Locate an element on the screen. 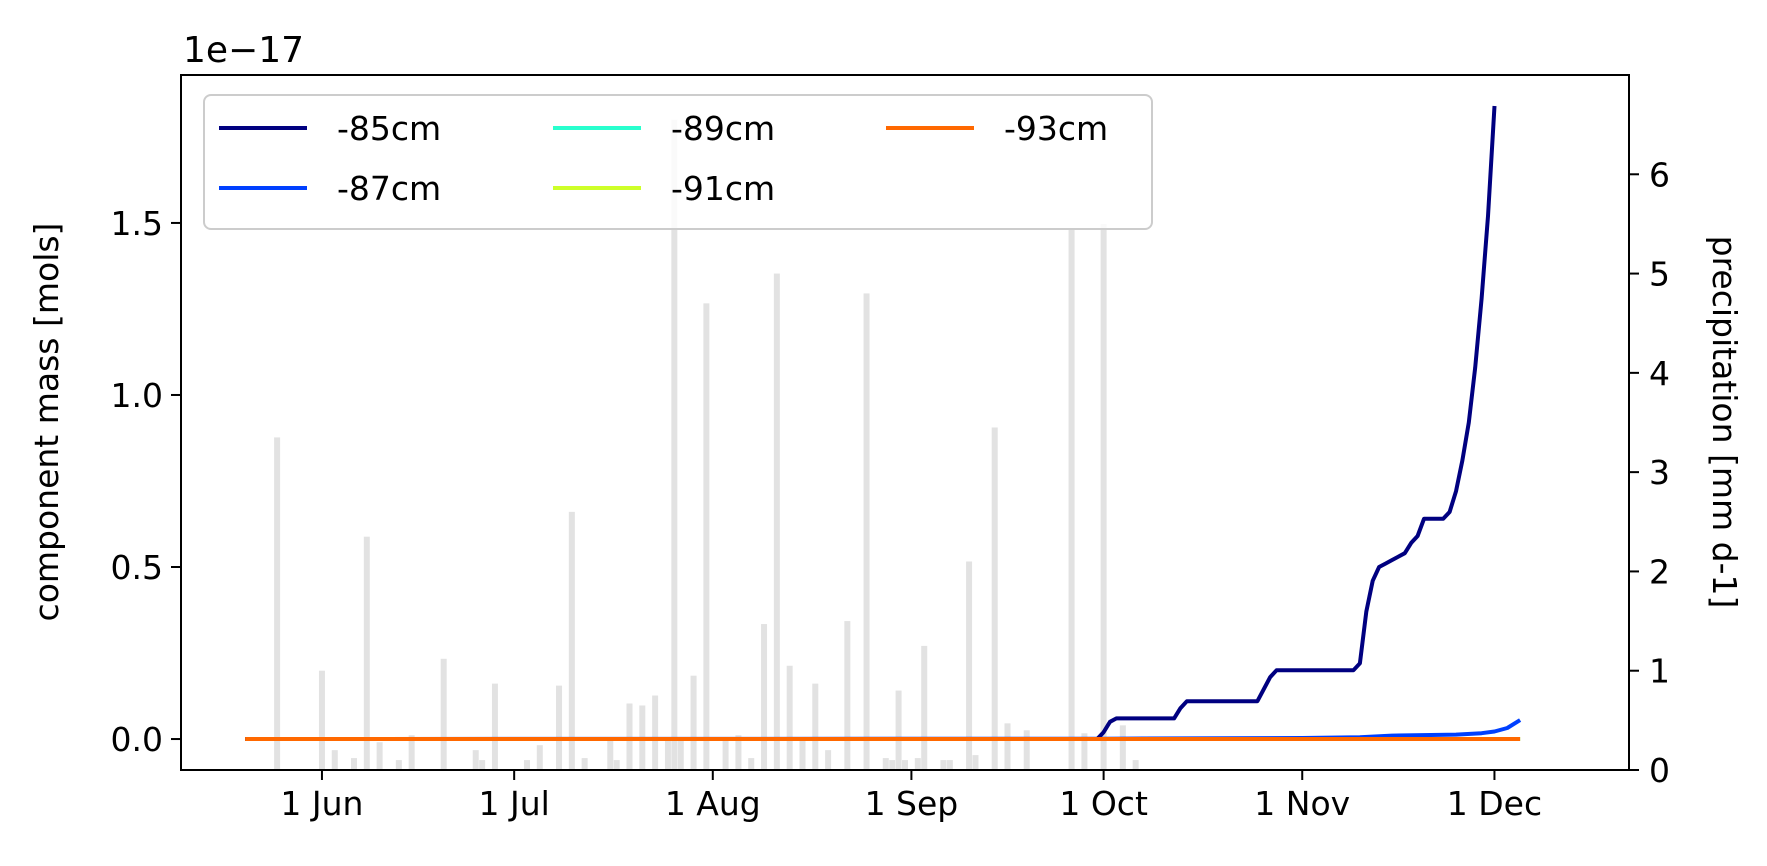 The width and height of the screenshot is (1767, 866). legend-label: -87cm is located at coordinates (389, 188).